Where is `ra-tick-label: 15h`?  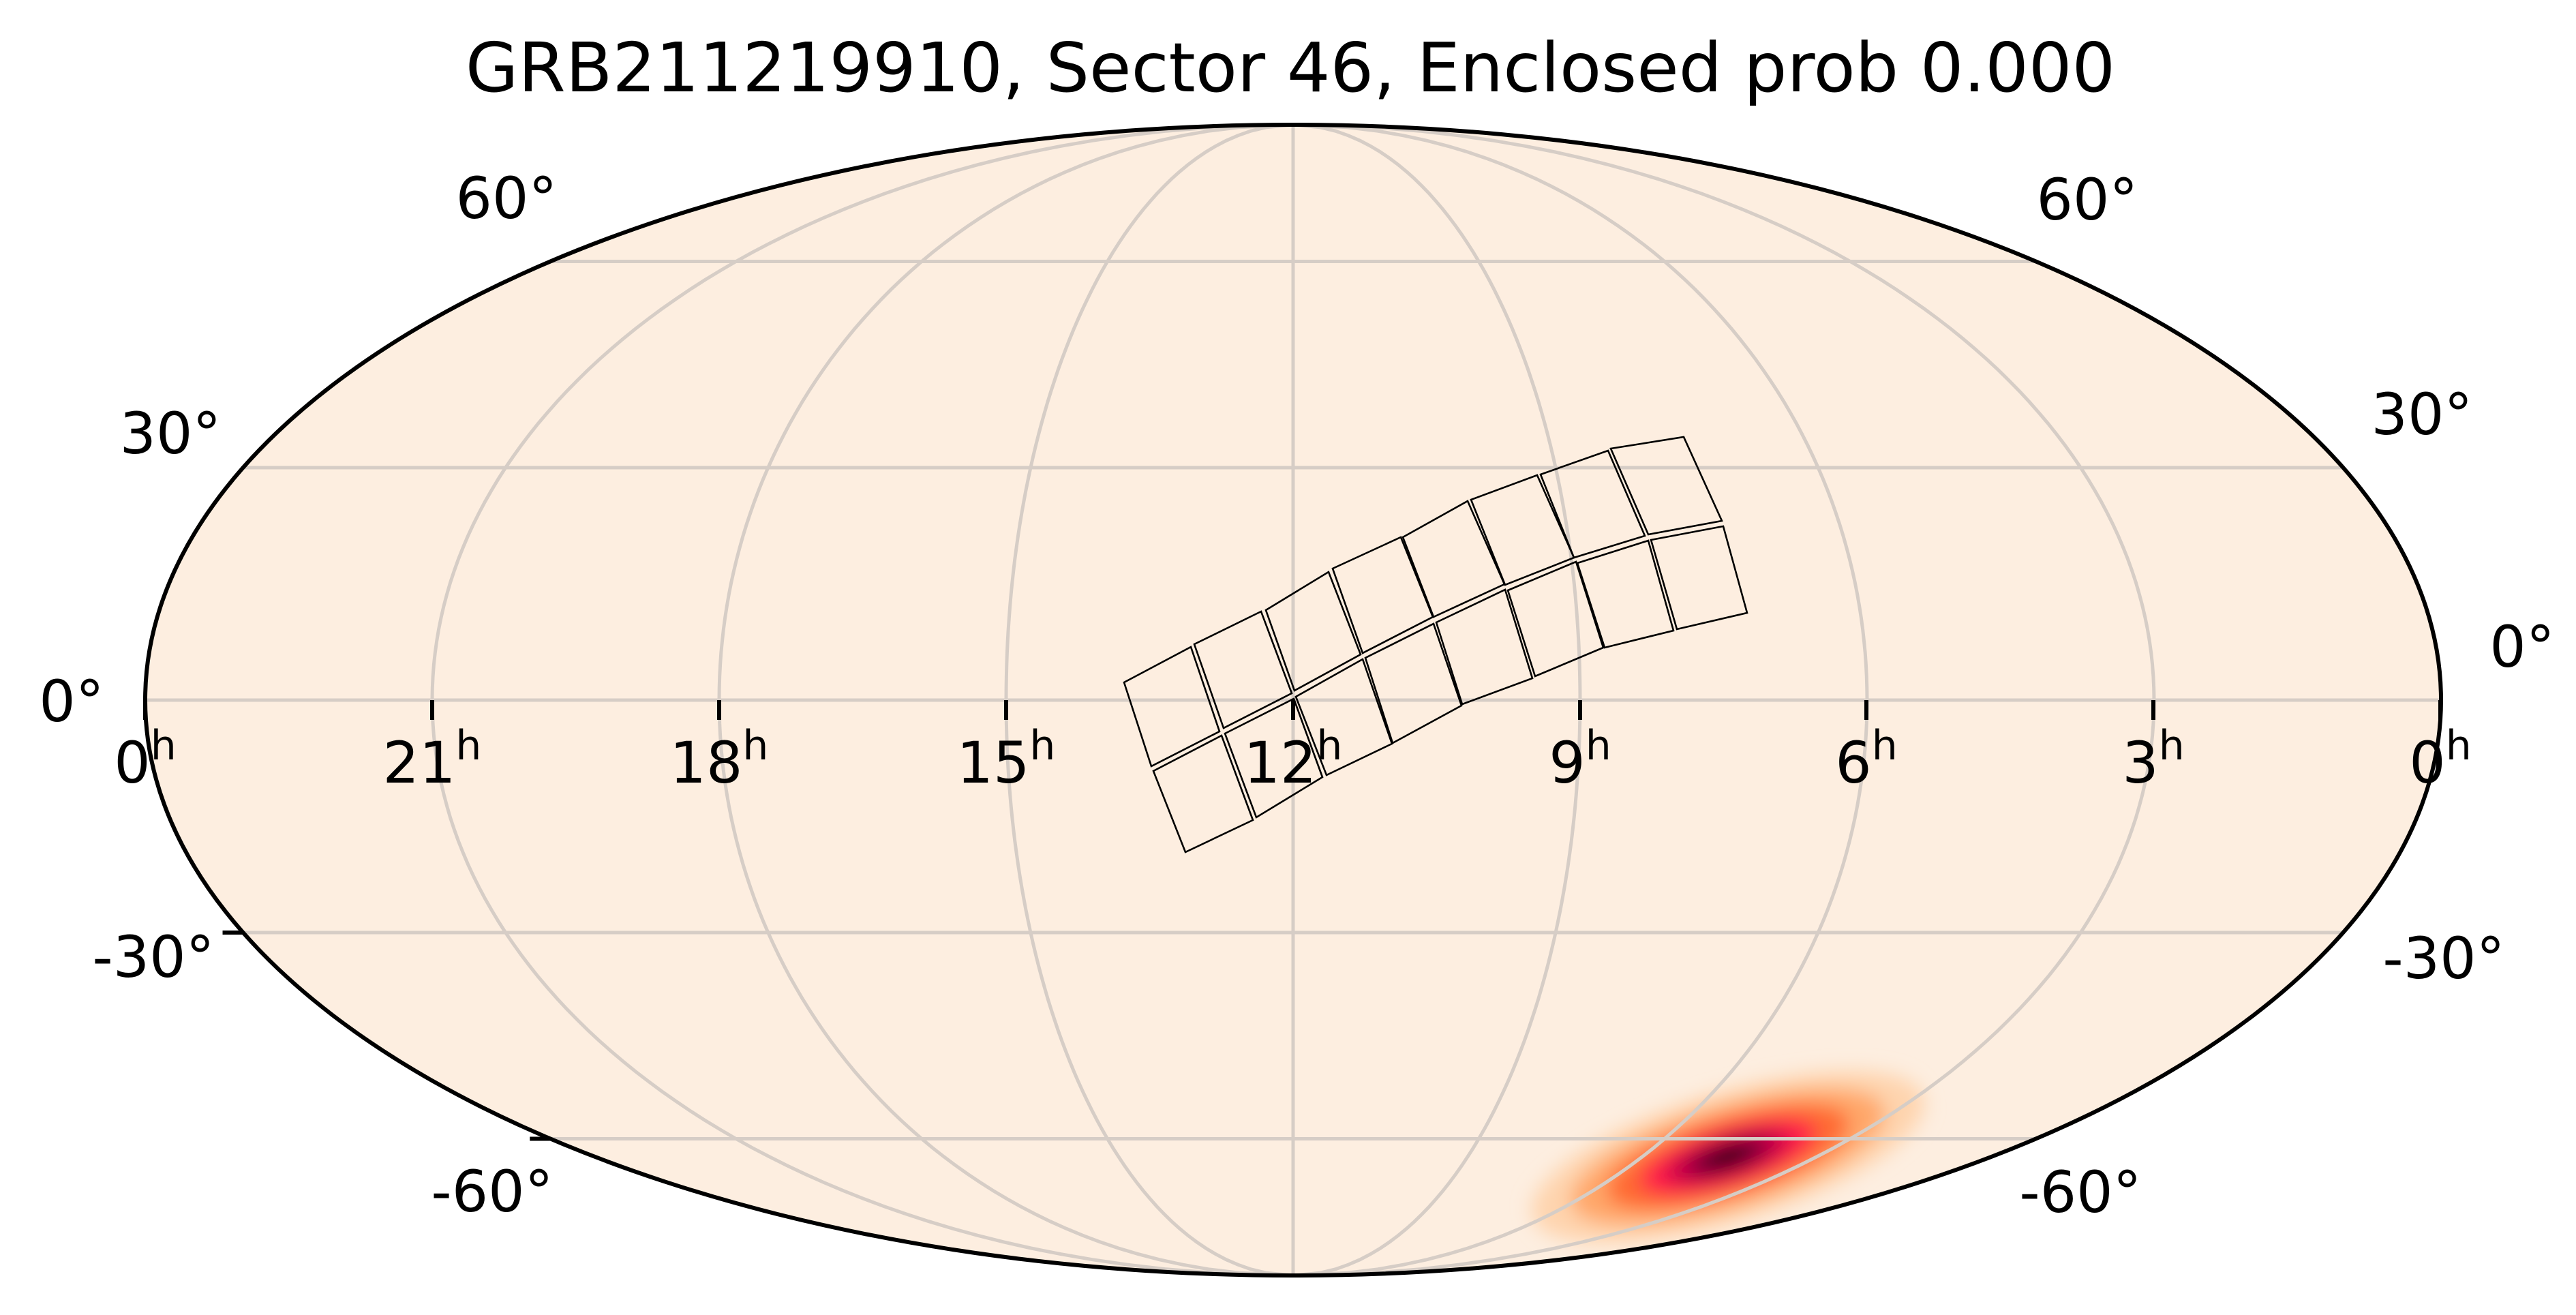
ra-tick-label: 15h is located at coordinates (1007, 759).